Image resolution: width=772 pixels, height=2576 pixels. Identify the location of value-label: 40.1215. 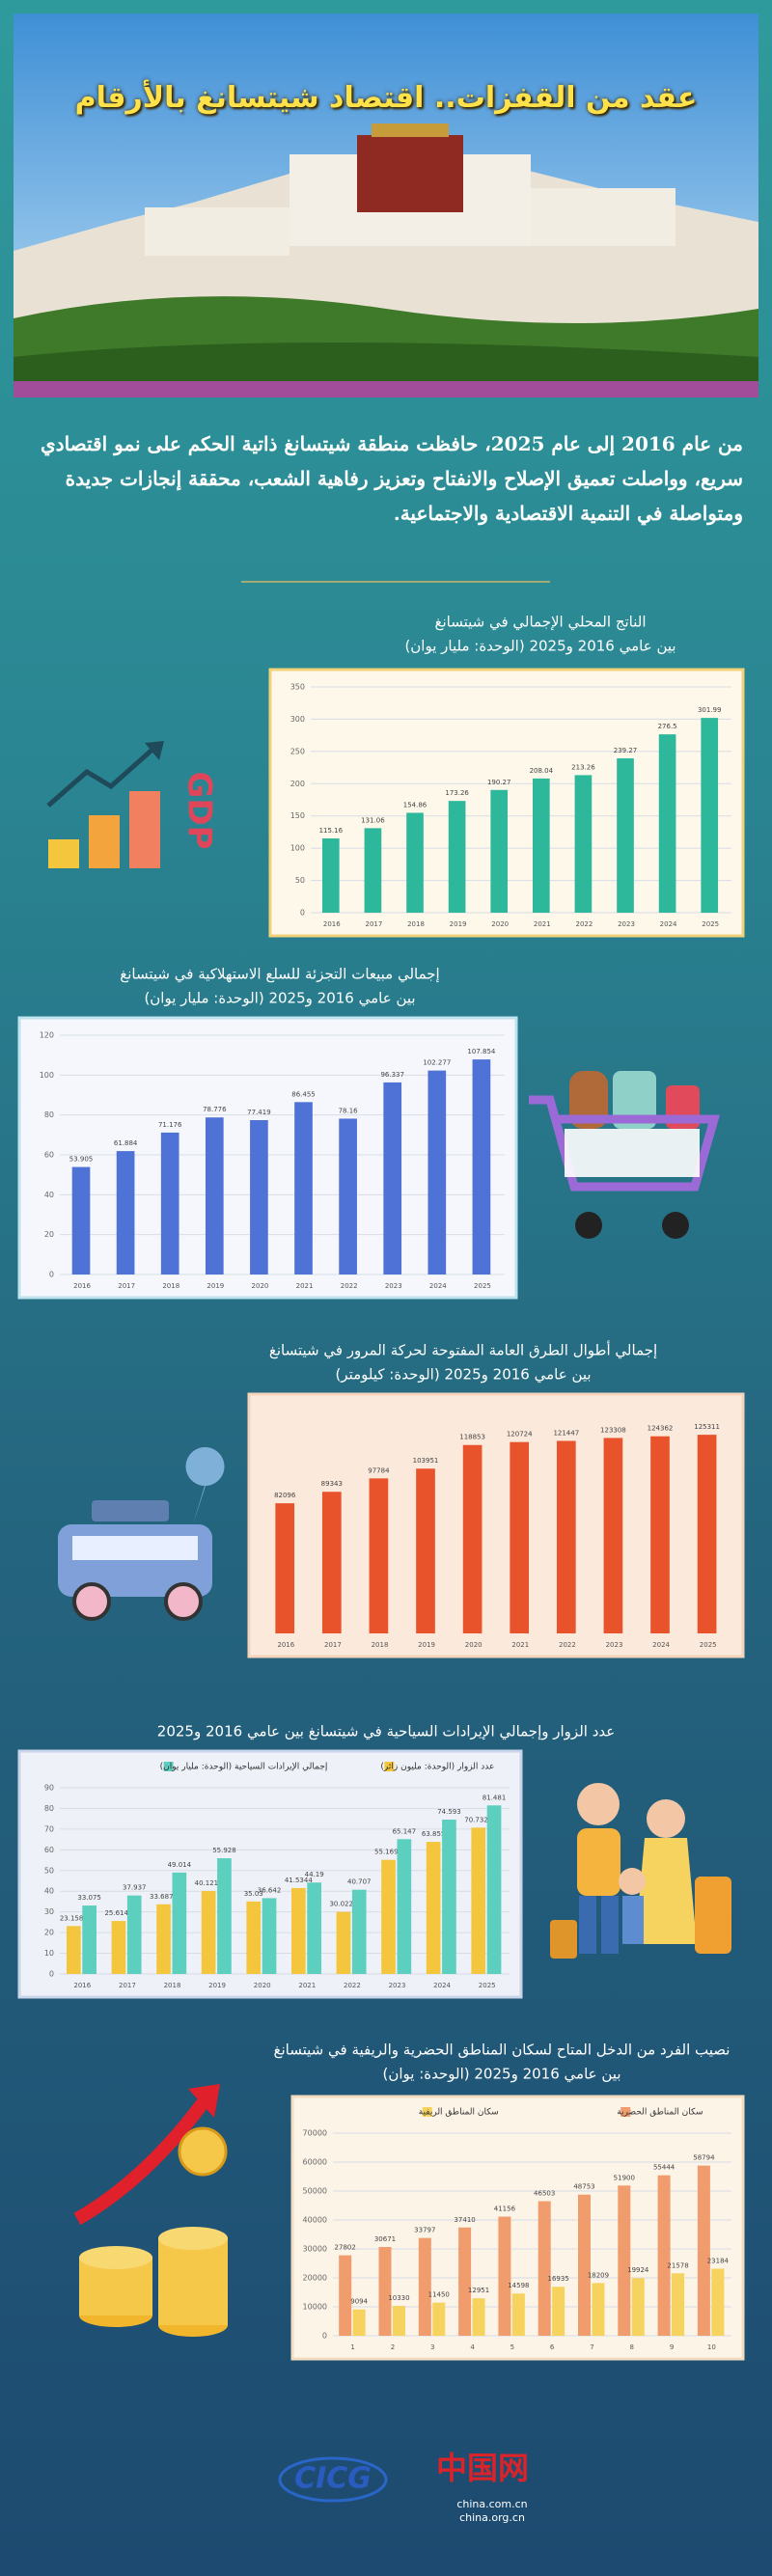
(209, 1883).